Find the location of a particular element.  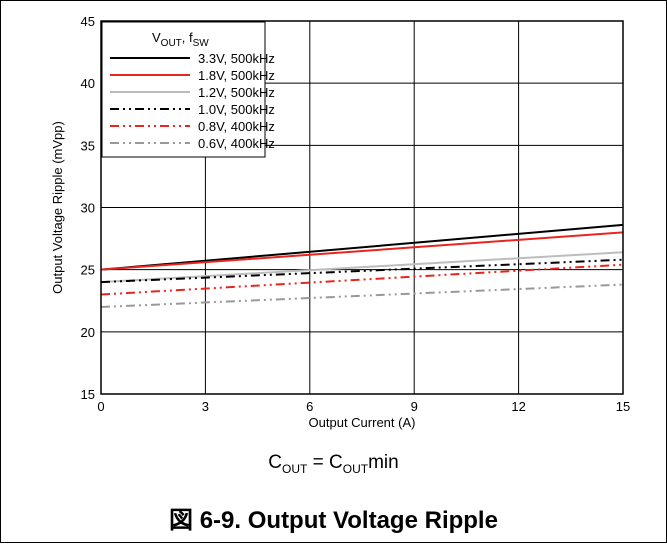

x-tick-label: 15 is located at coordinates (623, 406).